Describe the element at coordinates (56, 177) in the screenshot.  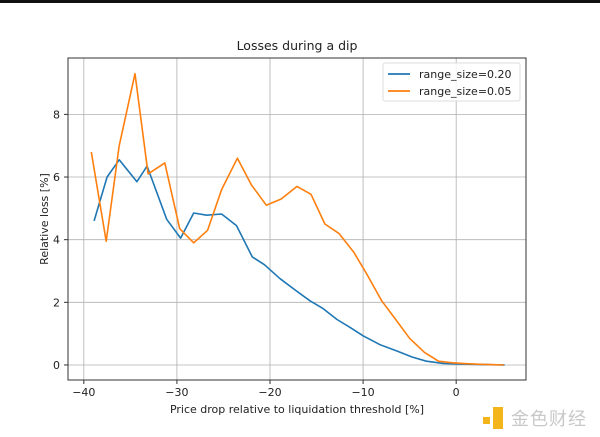
I see `y-tick-label: 6` at that location.